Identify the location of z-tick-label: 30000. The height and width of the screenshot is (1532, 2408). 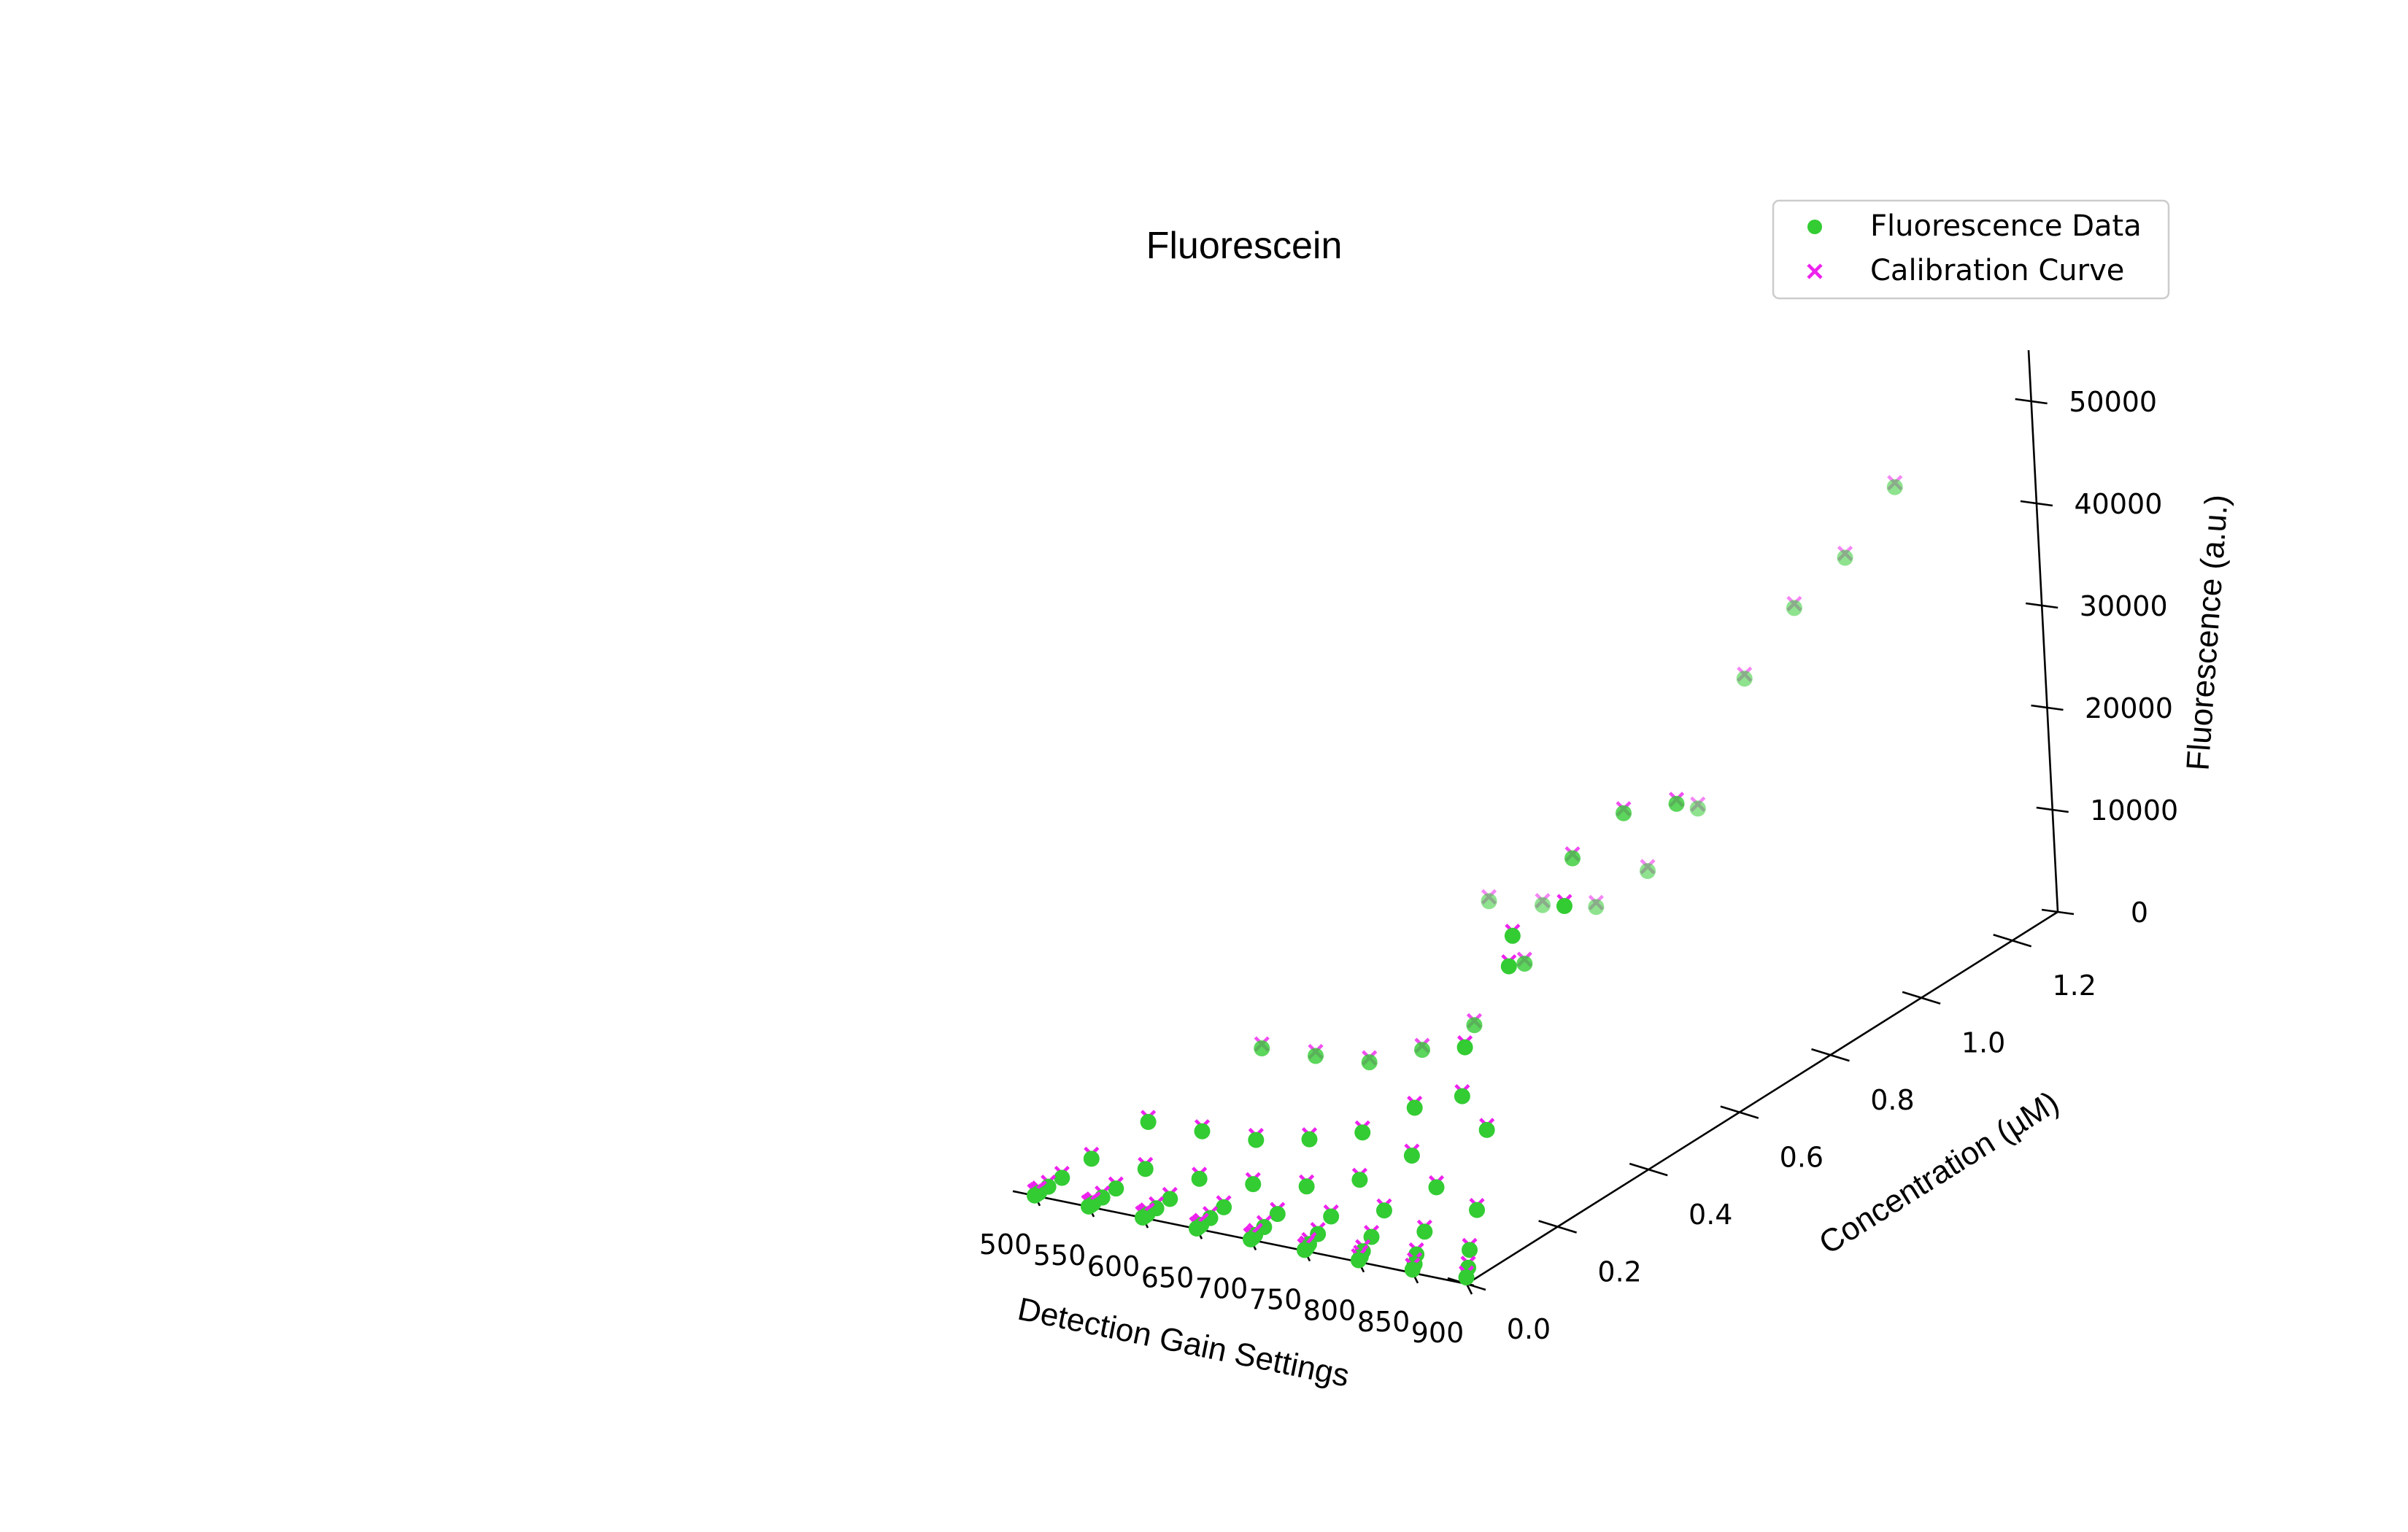
(2124, 606).